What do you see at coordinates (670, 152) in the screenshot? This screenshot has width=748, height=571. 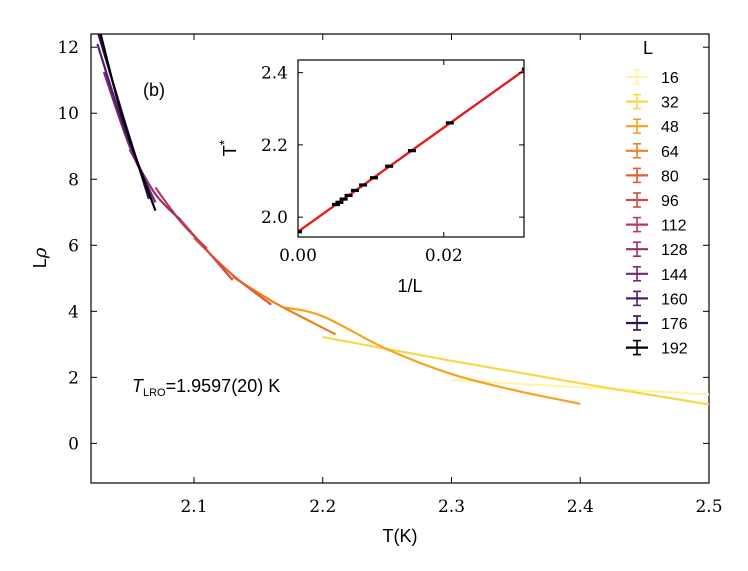 I see `legend-label-L64: 64` at bounding box center [670, 152].